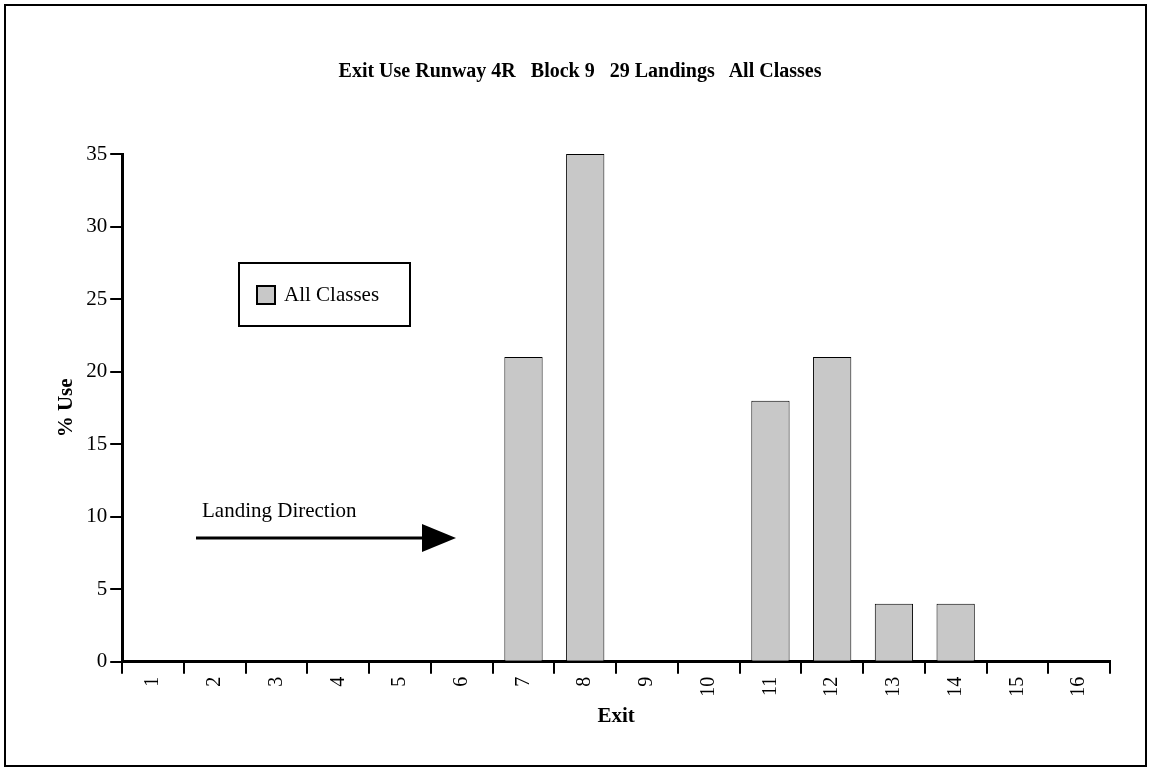 This screenshot has width=1155, height=773. Describe the element at coordinates (97, 225) in the screenshot. I see `y-tick-label: 30` at that location.